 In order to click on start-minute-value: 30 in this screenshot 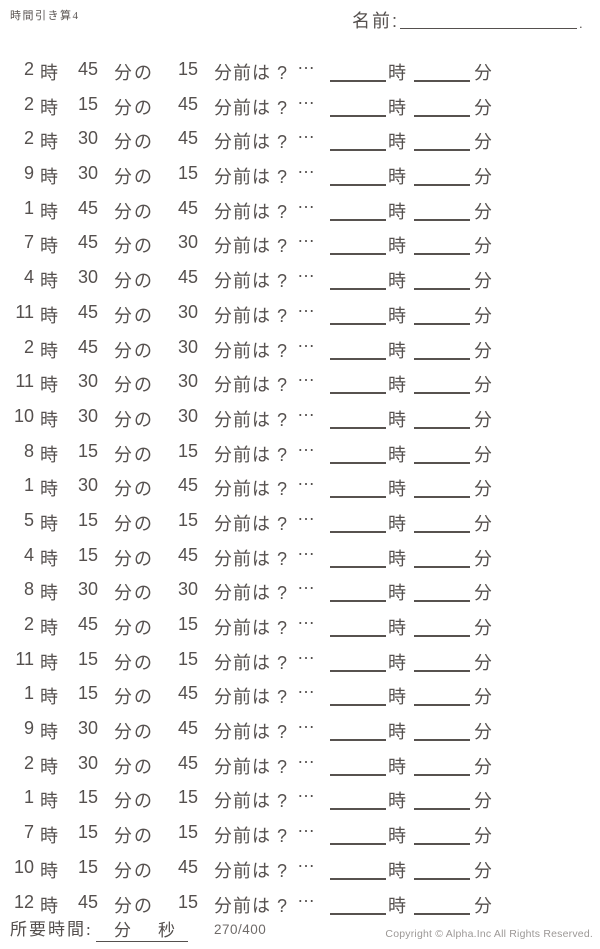, I will do `click(88, 138)`.